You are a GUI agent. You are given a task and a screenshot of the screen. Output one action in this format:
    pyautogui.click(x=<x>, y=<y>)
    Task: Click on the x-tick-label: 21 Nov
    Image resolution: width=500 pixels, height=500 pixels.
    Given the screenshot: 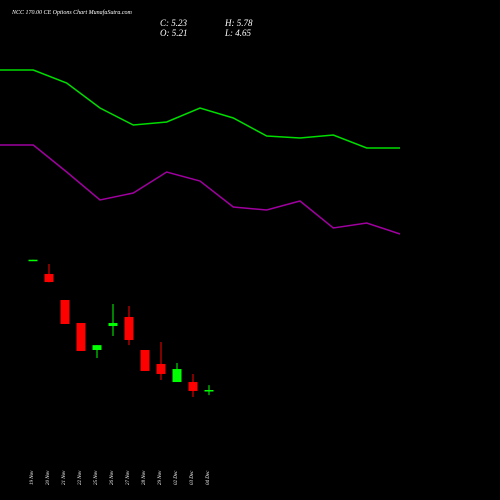 What is the action you would take?
    pyautogui.click(x=64, y=477)
    